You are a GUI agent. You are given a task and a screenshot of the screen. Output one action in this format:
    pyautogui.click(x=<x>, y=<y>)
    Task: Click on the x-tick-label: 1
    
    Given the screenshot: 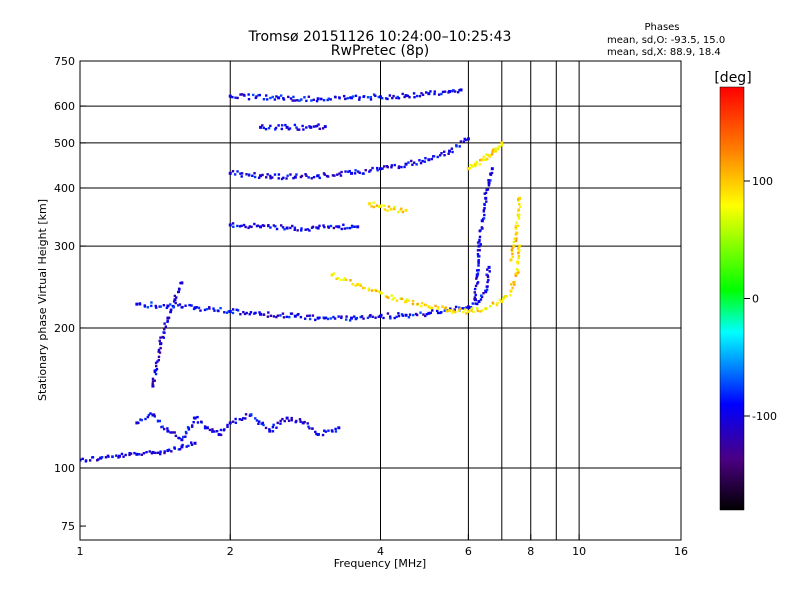 What is the action you would take?
    pyautogui.click(x=80, y=551)
    